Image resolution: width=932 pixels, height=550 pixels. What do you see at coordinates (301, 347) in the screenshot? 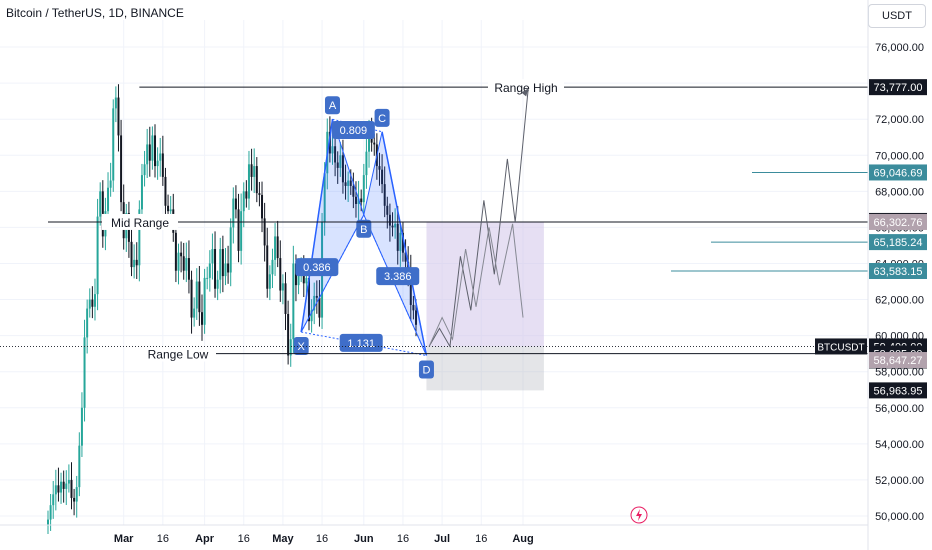
I see `pattern-point-x: X` at bounding box center [301, 347].